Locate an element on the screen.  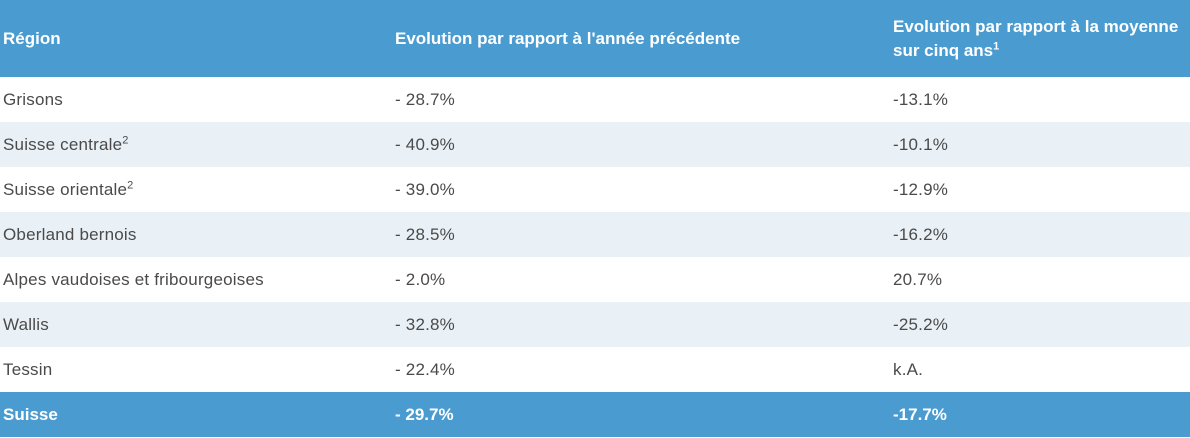
region-cell: Alpes vaudoises et fribourgeoises is located at coordinates (196, 279).